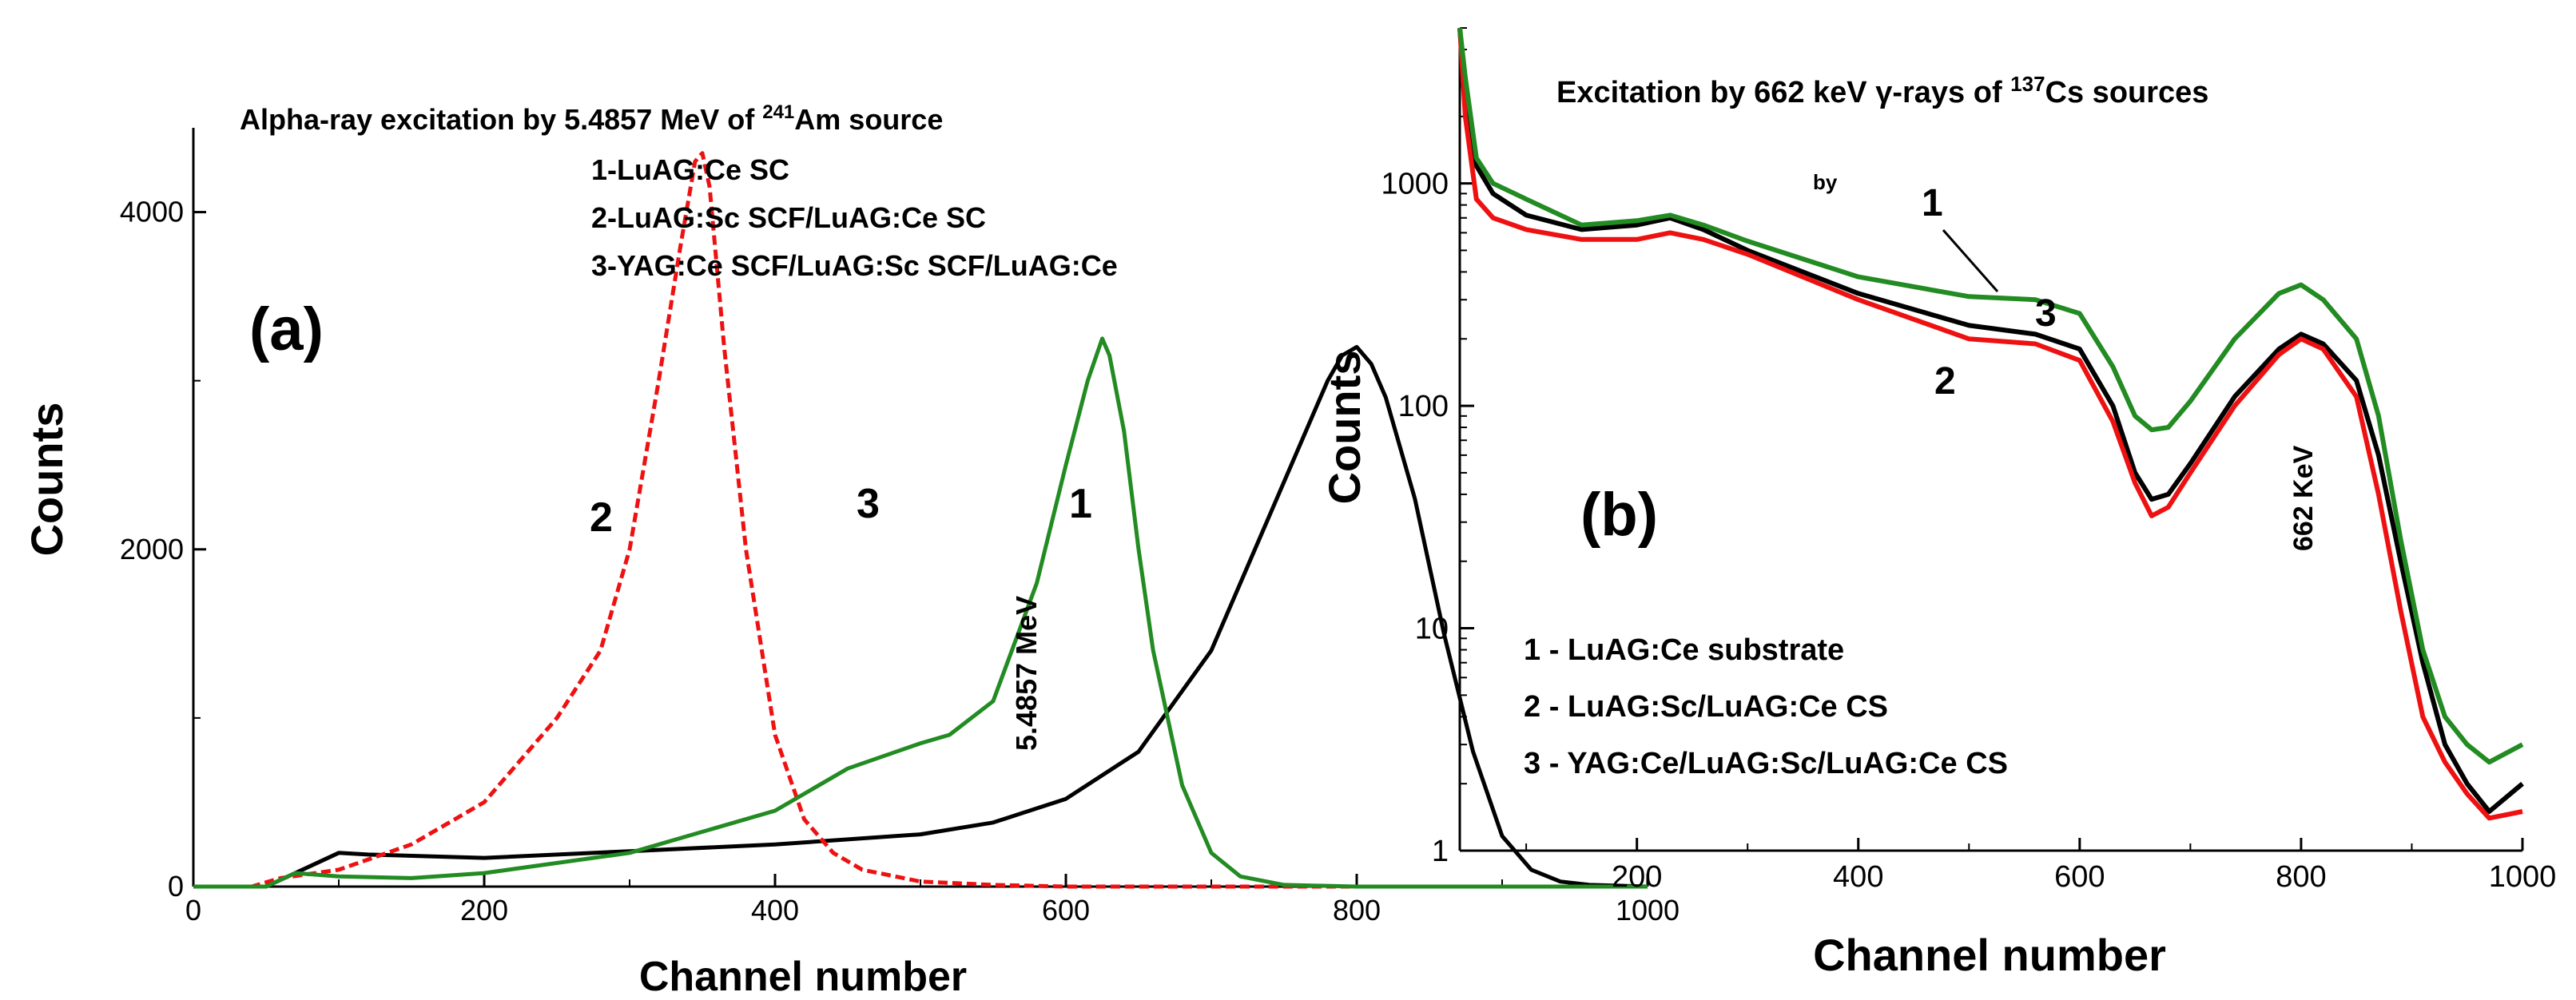  What do you see at coordinates (1945, 381) in the screenshot?
I see `panel-b-curve-label-2: 2` at bounding box center [1945, 381].